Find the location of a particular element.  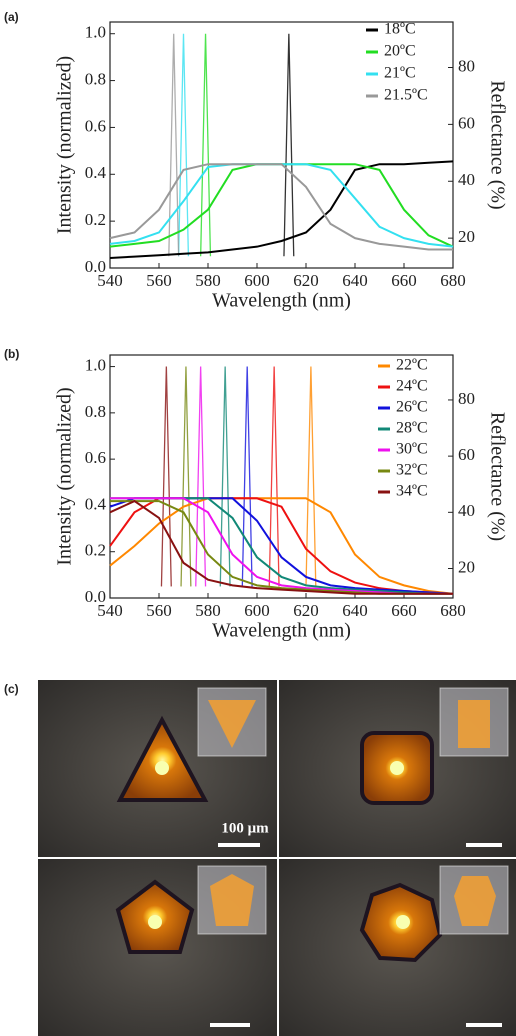

legend-label: 22ºC is located at coordinates (412, 365).